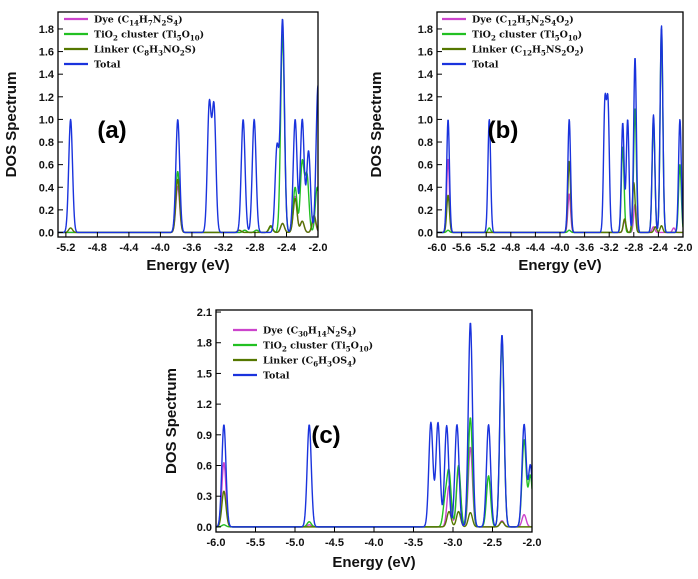  I want to click on x-tick-label: -4.5, so click(334, 543).